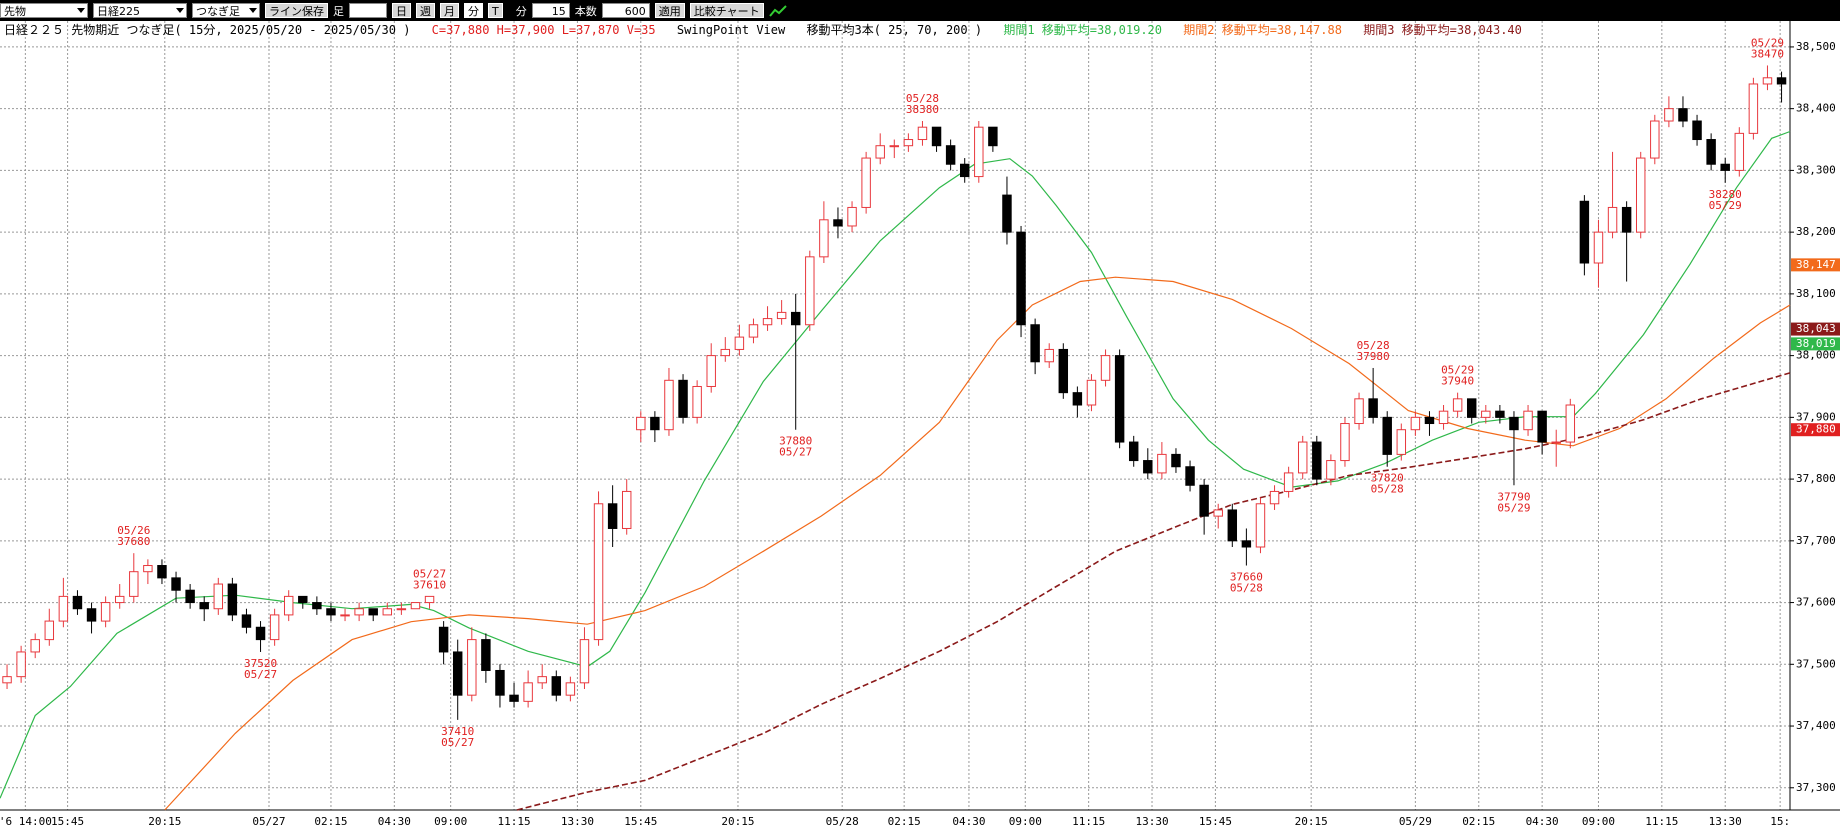 This screenshot has height=835, width=1840. Describe the element at coordinates (495, 10) in the screenshot. I see `period-button: T` at that location.